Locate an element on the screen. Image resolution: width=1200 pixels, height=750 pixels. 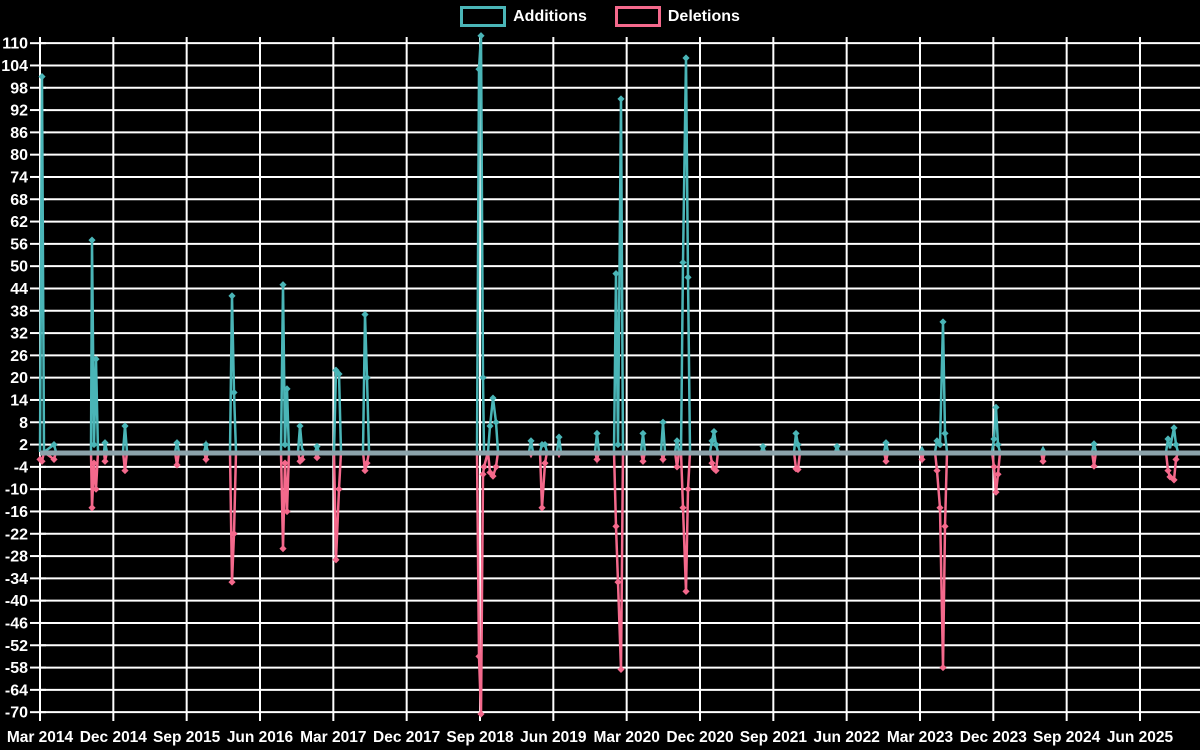
svg-text: 8 is located at coordinates (23, 423).